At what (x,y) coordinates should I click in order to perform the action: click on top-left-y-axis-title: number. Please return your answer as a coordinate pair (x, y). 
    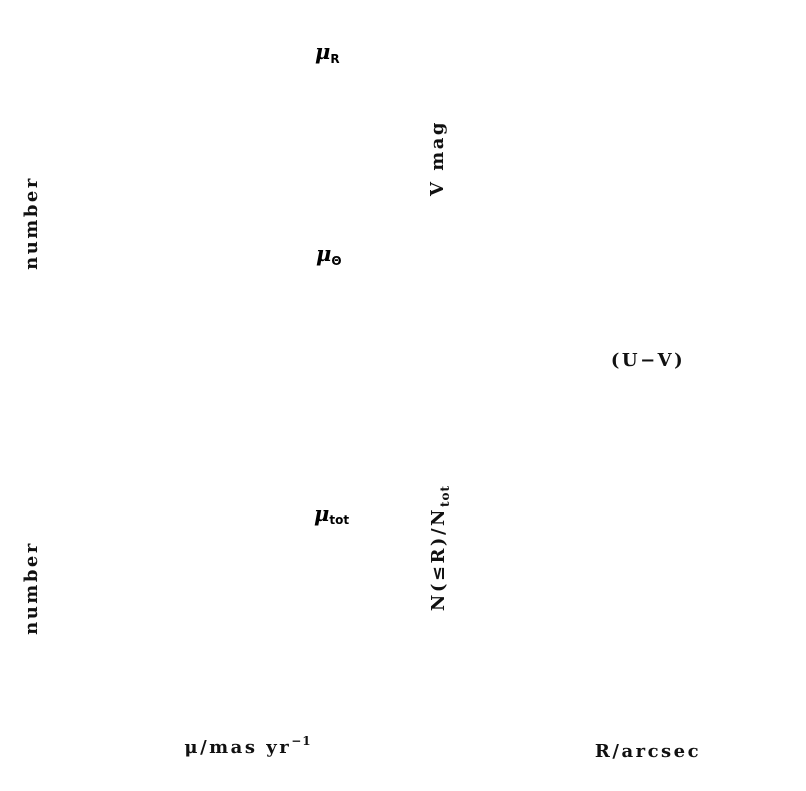
    Looking at the image, I should click on (31, 223).